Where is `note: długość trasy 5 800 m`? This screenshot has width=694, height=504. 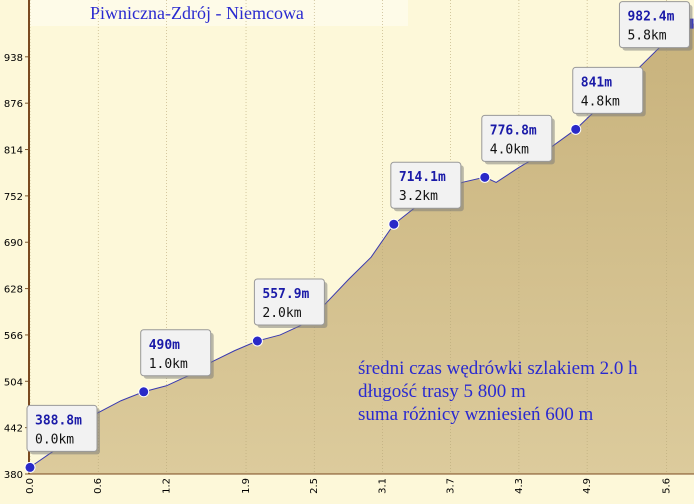
note: długość trasy 5 800 m is located at coordinates (442, 391).